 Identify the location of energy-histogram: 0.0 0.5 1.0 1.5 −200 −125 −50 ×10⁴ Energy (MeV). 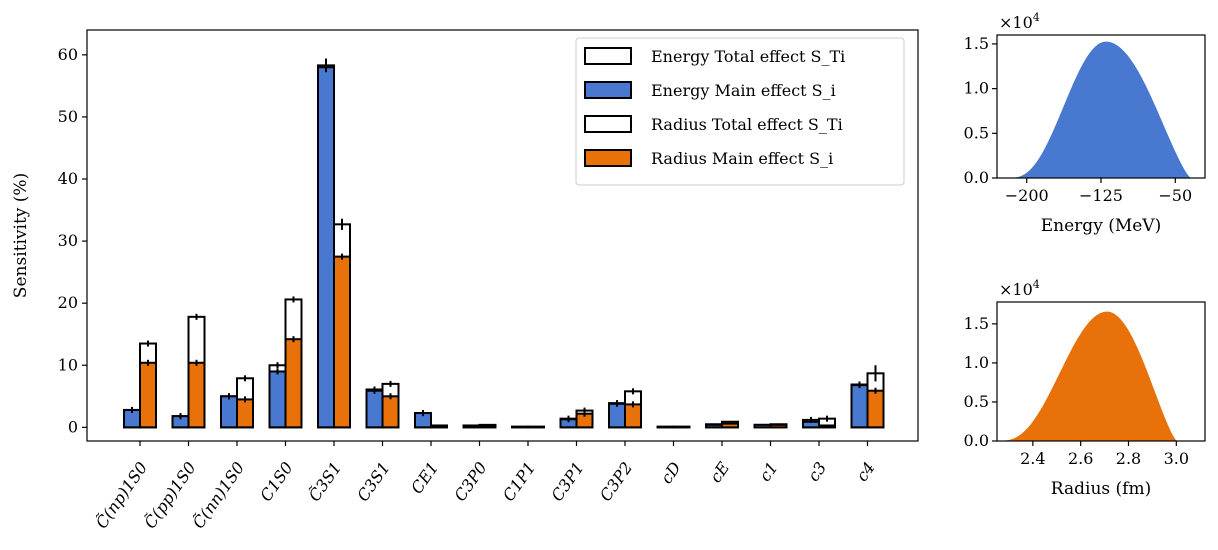
(1085, 123).